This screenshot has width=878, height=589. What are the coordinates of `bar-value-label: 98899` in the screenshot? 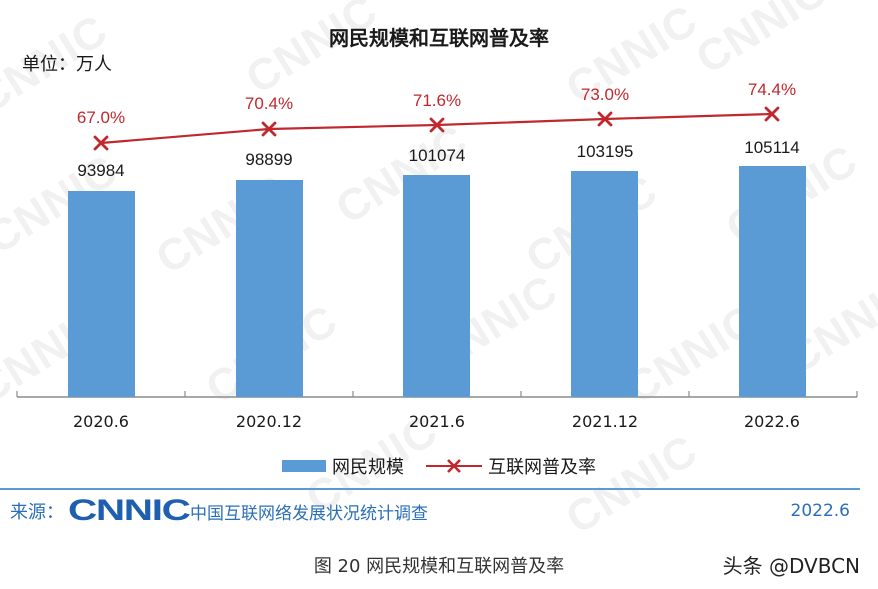 It's located at (268, 159).